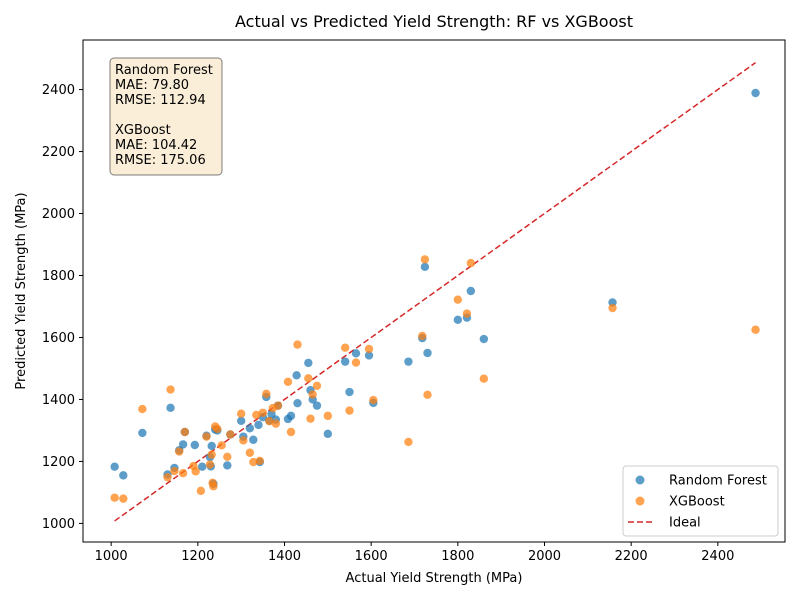  I want to click on x-tick-label: 1200, so click(197, 556).